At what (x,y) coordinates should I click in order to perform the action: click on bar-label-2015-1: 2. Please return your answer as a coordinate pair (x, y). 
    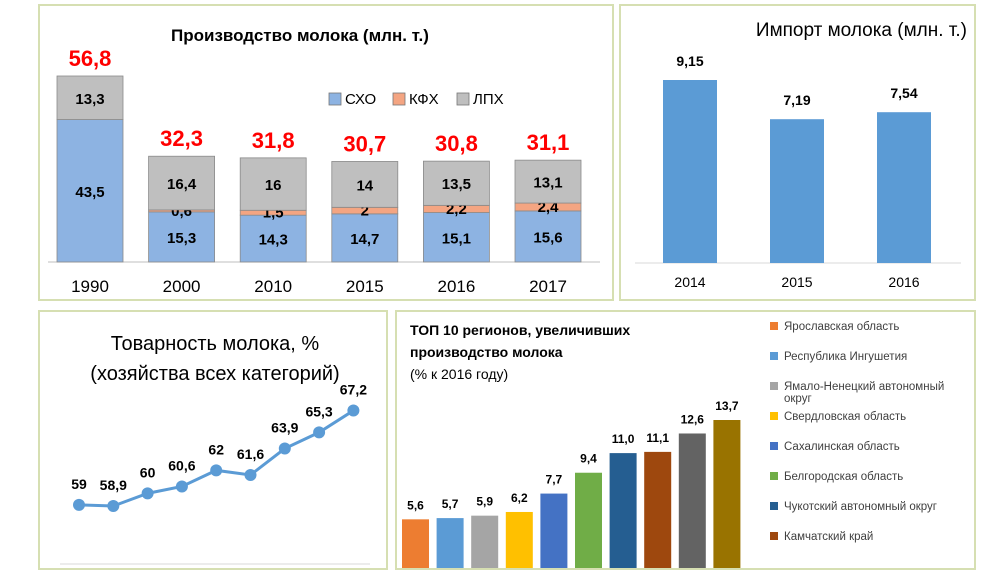
    Looking at the image, I should click on (365, 211).